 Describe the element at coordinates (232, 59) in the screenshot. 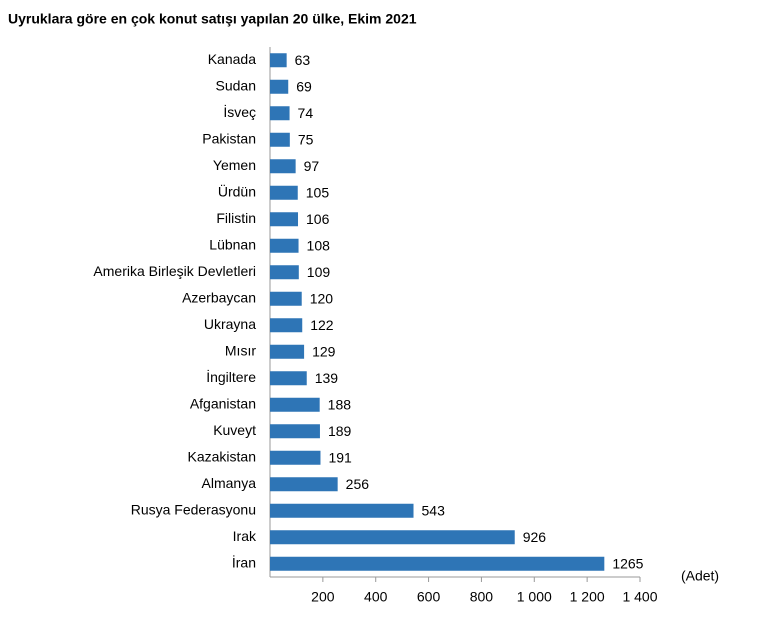

I see `y-tick-label: Kanada` at that location.